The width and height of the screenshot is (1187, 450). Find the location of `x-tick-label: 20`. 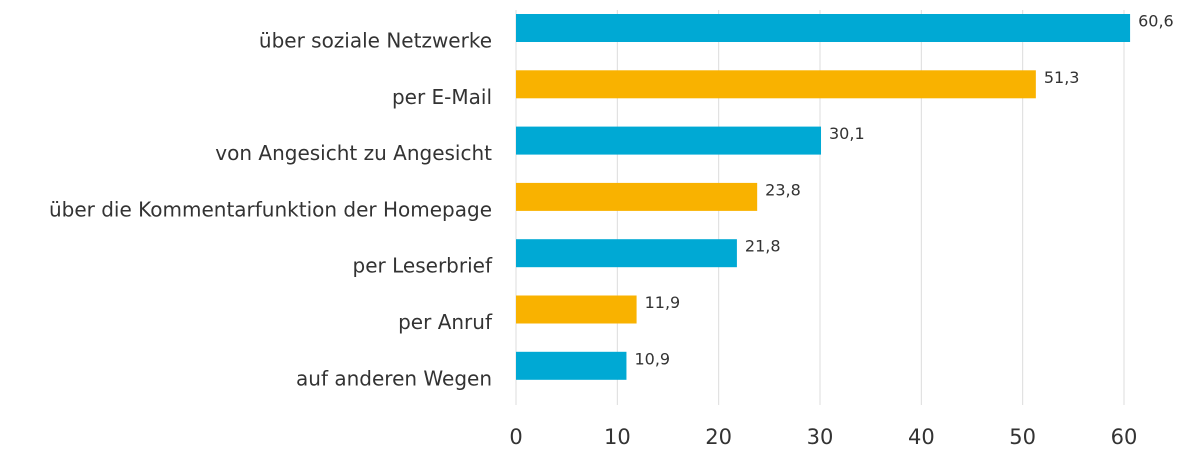

x-tick-label: 20 is located at coordinates (718, 437).